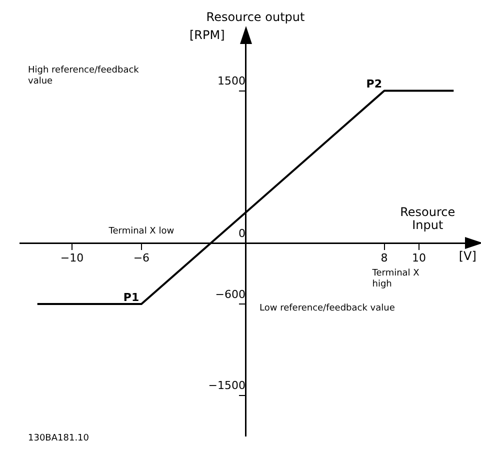  What do you see at coordinates (59, 438) in the screenshot?
I see `annotation: 130BA181.10` at bounding box center [59, 438].